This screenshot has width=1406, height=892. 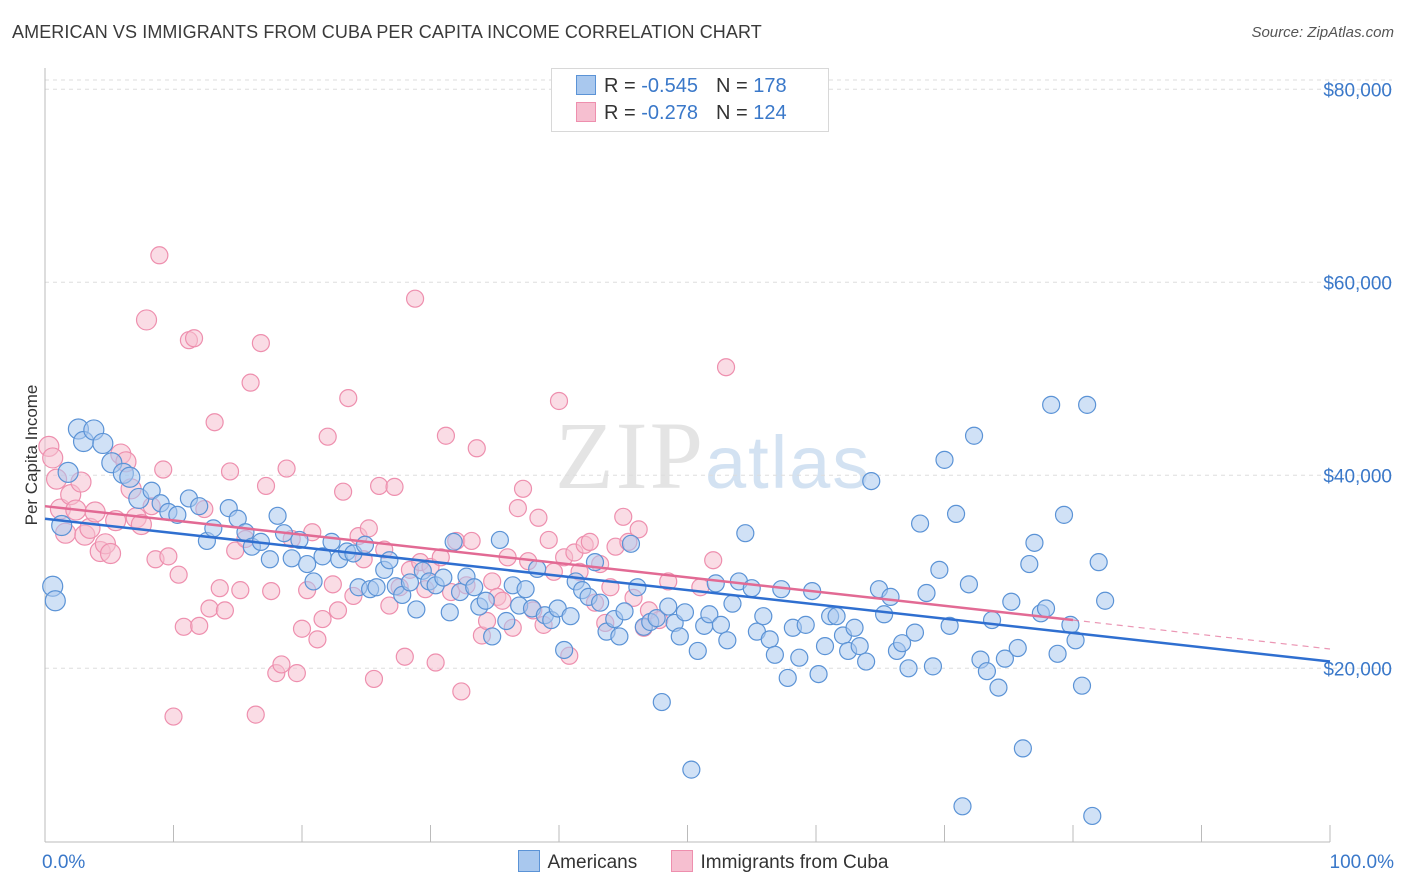 What do you see at coordinates (586, 112) in the screenshot?
I see `cuba-swatch` at bounding box center [586, 112].